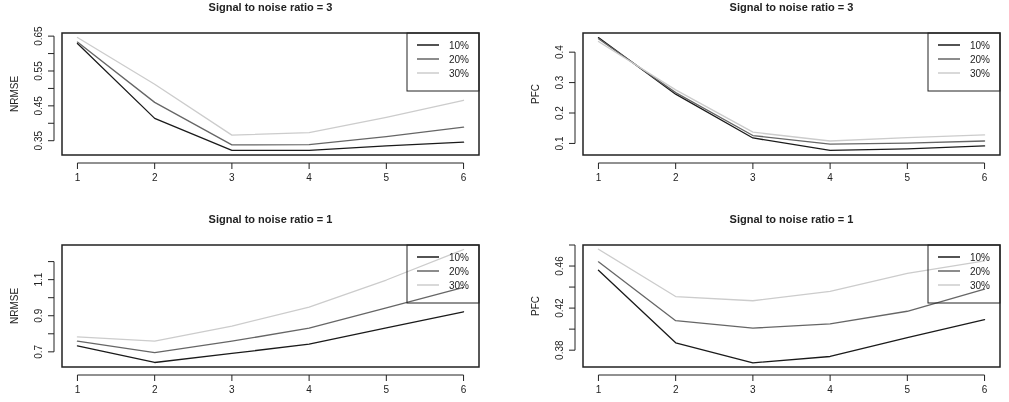 The width and height of the screenshot is (1009, 402). I want to click on y-tick-label: 0.65, so click(38, 35).